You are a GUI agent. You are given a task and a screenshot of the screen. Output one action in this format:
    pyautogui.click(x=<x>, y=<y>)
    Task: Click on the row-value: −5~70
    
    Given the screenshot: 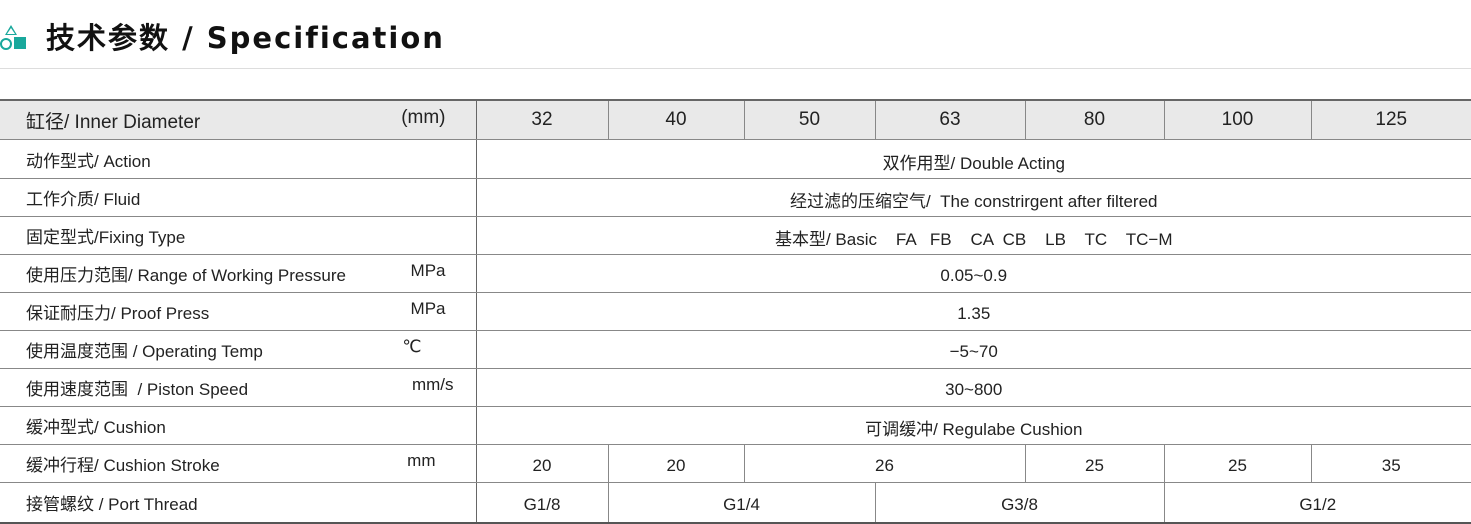 What is the action you would take?
    pyautogui.click(x=973, y=349)
    